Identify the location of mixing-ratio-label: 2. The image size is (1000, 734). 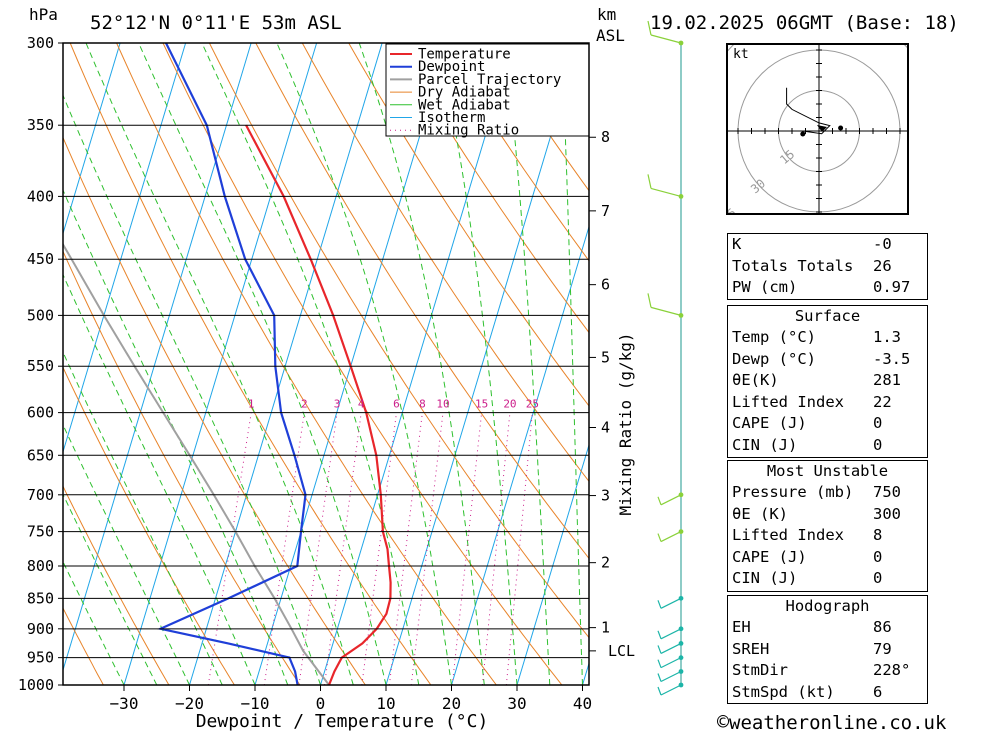
(304, 404).